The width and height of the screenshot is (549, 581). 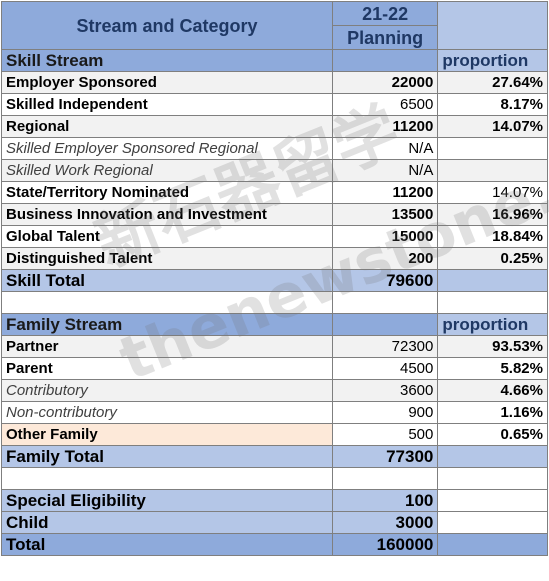 I want to click on category-name: Regional, so click(x=167, y=126).